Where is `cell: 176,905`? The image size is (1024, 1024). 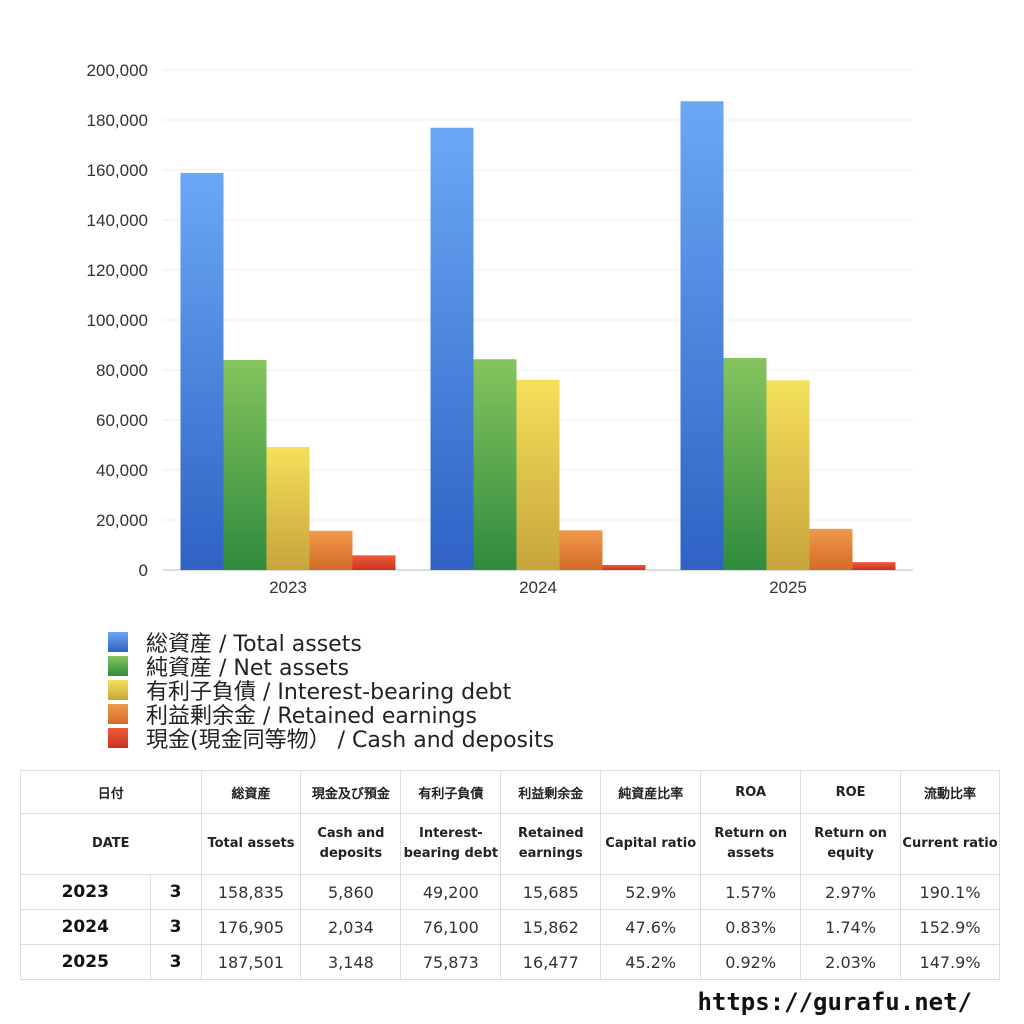
cell: 176,905 is located at coordinates (251, 927).